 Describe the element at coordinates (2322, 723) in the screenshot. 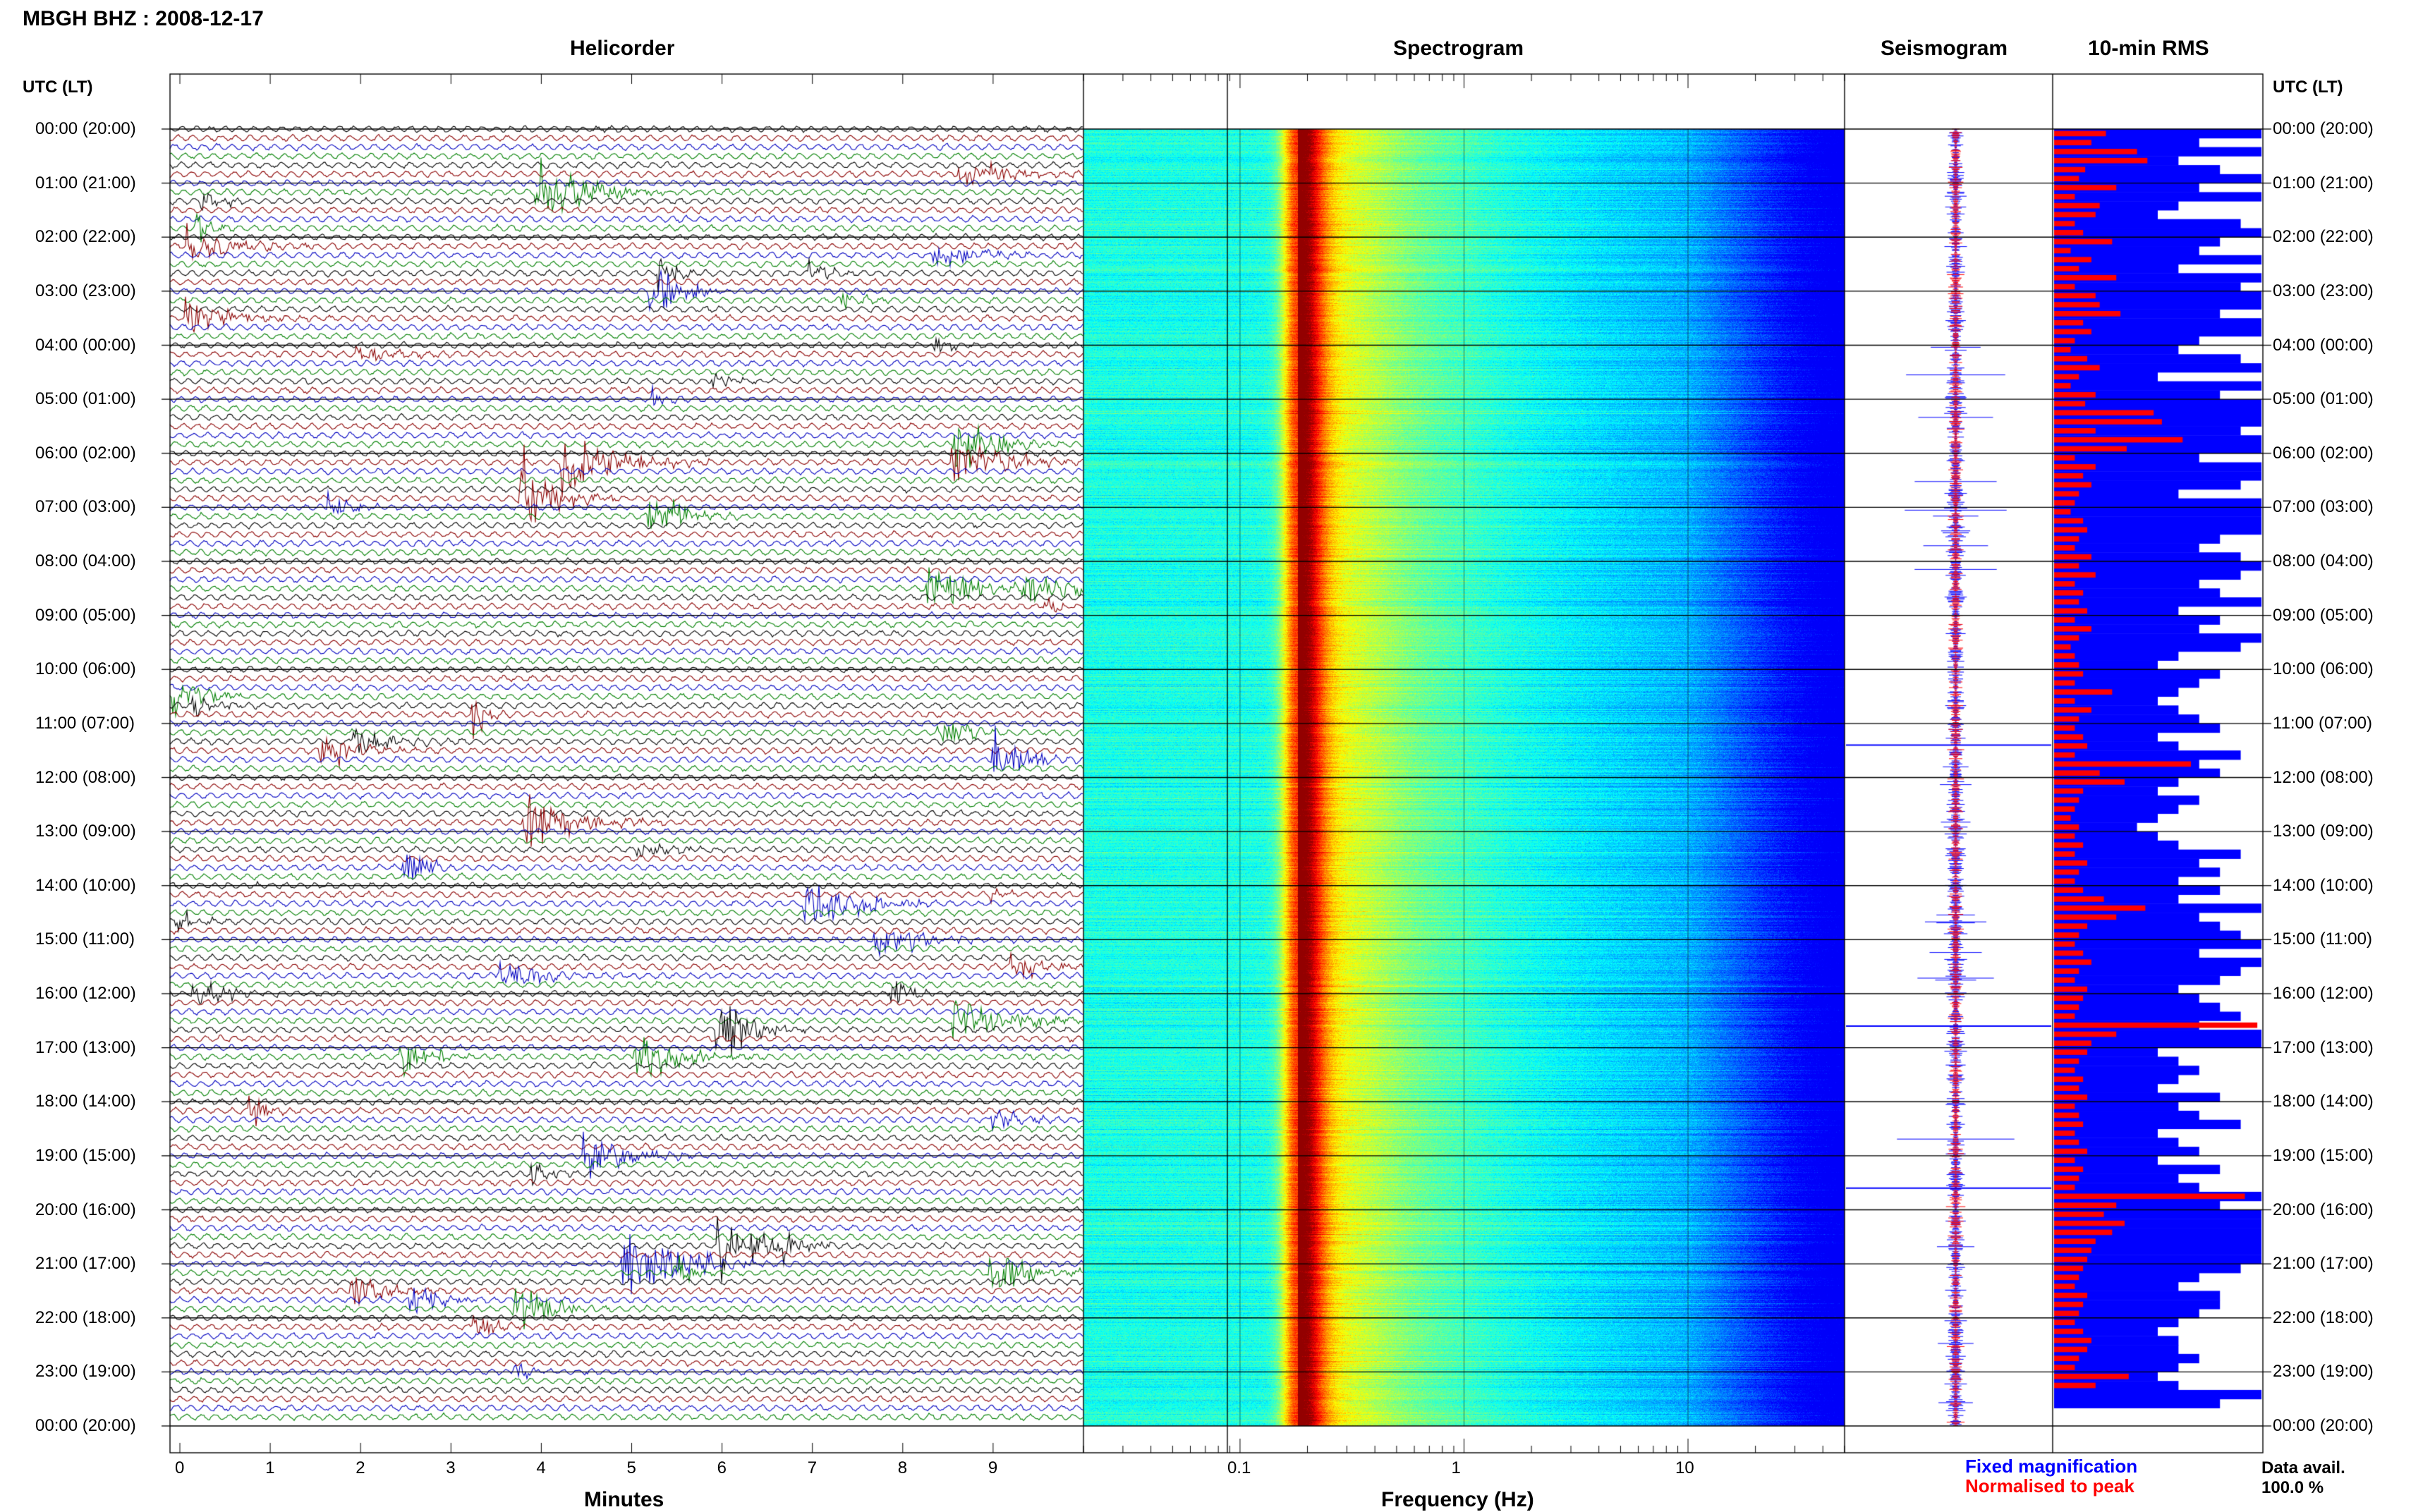

I see `time-label-right: 11:00 (07:00)` at that location.